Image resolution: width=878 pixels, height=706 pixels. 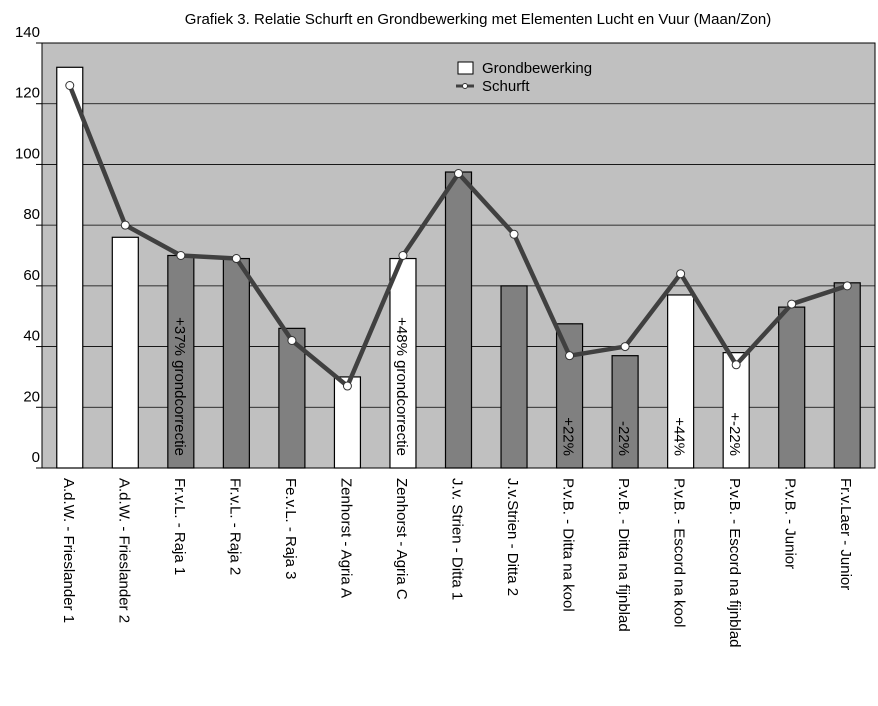 What do you see at coordinates (623, 438) in the screenshot?
I see `bar-annotation: -22%` at bounding box center [623, 438].